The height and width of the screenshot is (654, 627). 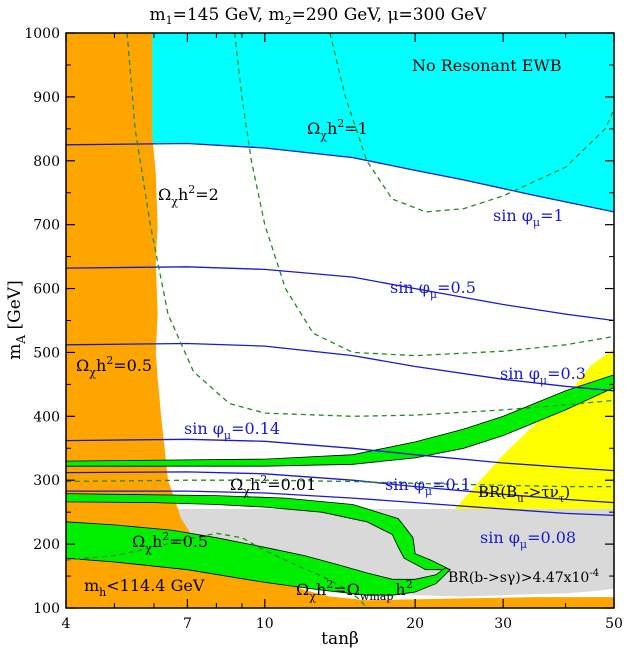 I want to click on y-axis-label: mA [GeV], so click(x=16, y=319).